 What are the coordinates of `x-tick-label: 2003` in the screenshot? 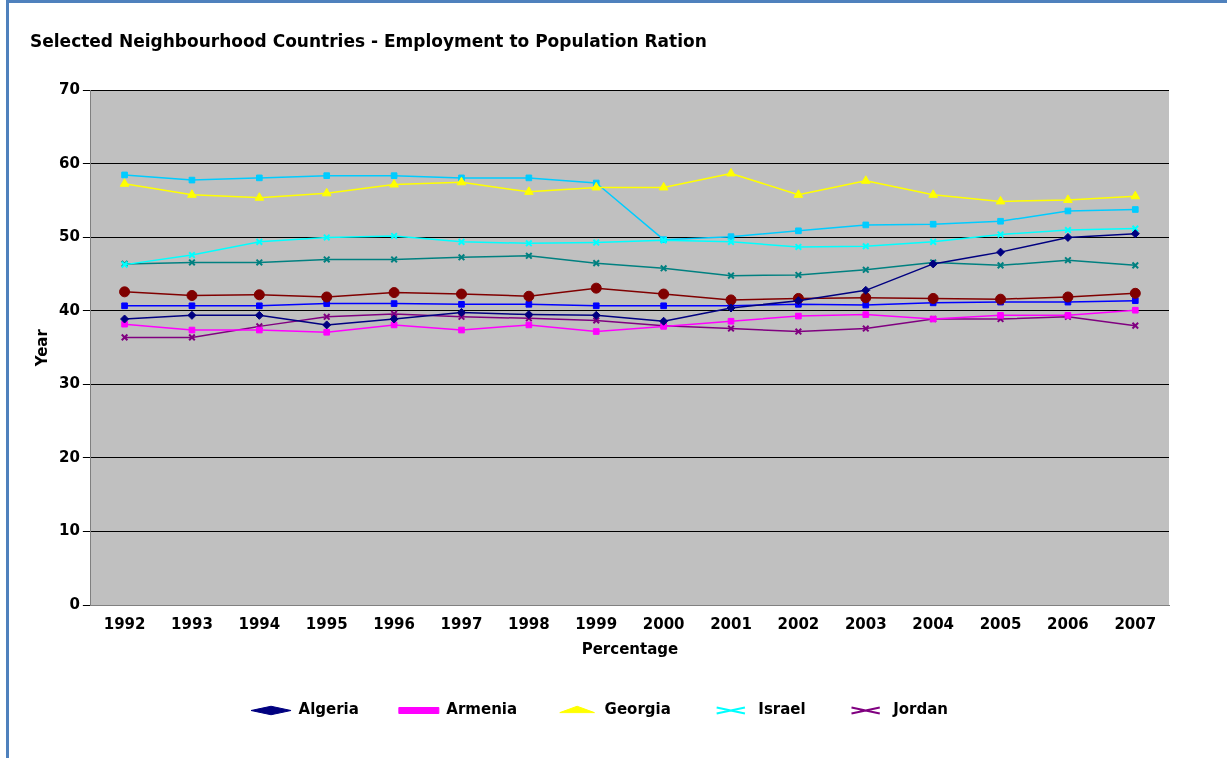 It's located at (865, 623).